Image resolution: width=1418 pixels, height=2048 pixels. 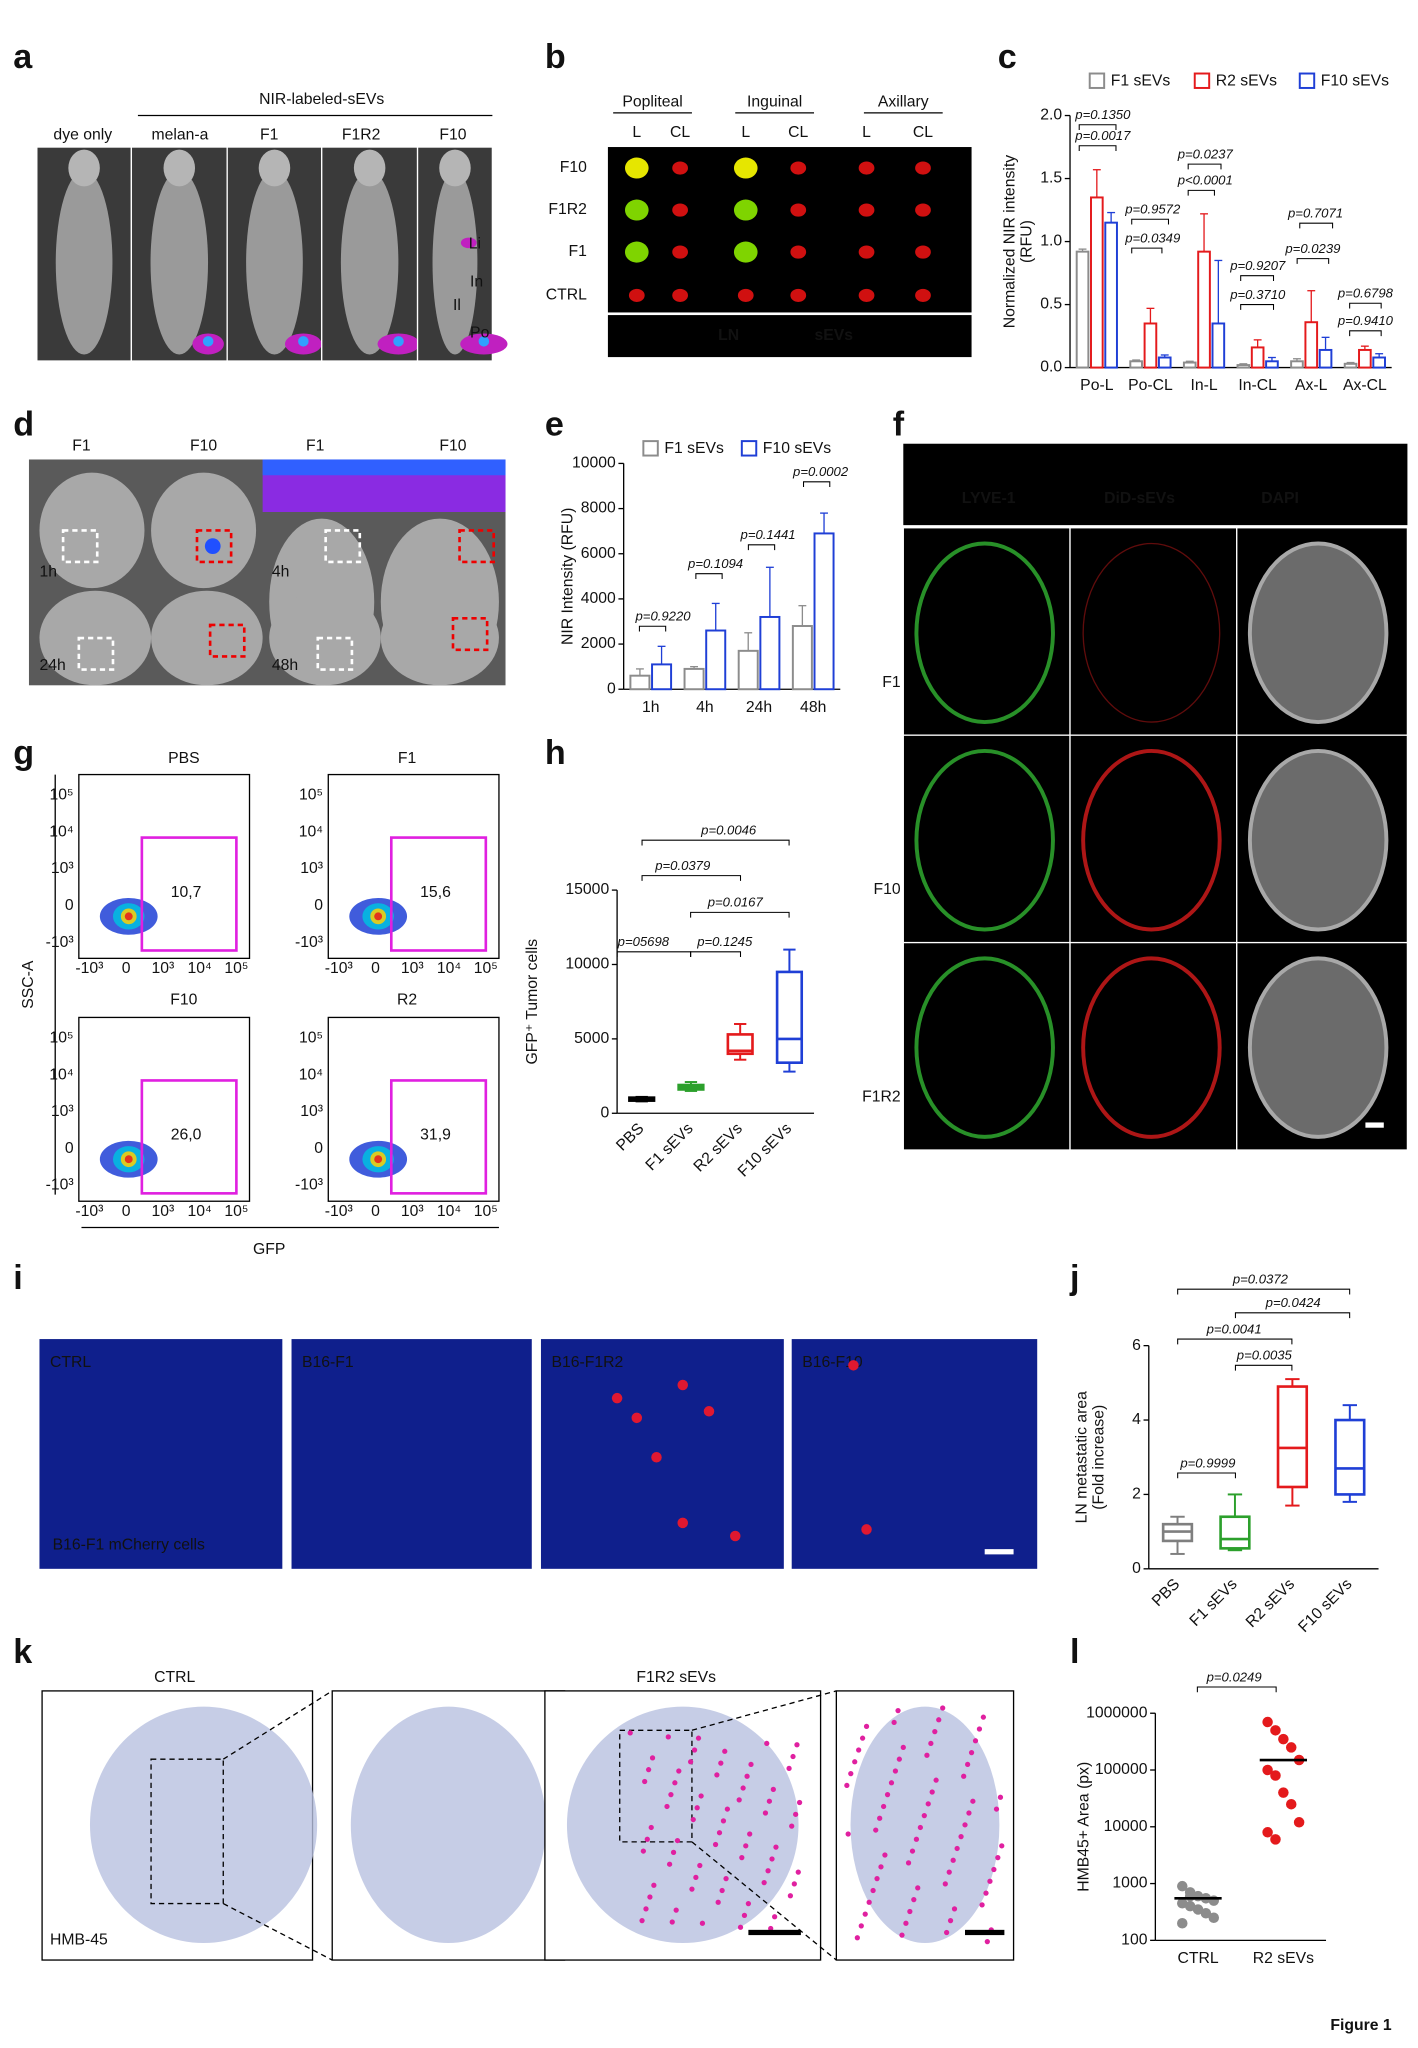 What do you see at coordinates (126, 1211) in the screenshot?
I see `tick-label: 0` at bounding box center [126, 1211].